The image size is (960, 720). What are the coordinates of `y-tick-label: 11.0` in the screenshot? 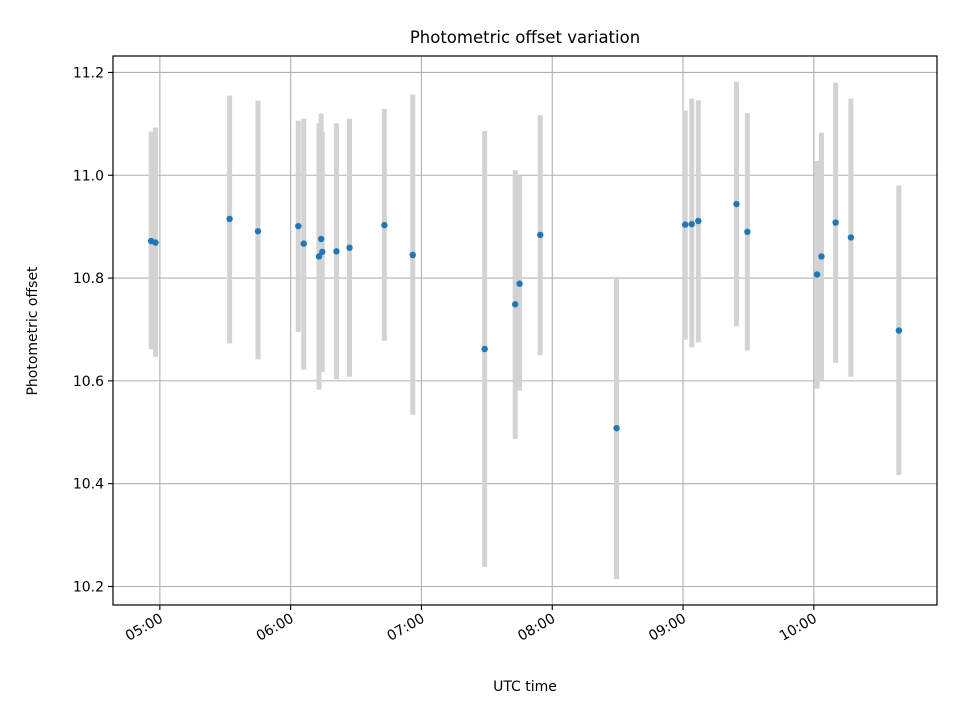 It's located at (88, 176).